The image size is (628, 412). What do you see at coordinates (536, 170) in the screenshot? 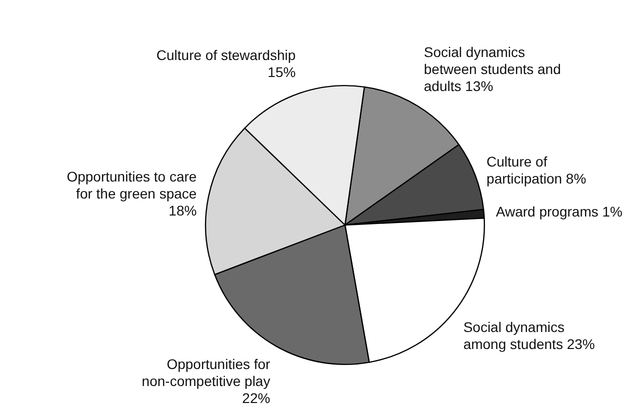
I see `slice-label: Culture of participation 8%` at bounding box center [536, 170].